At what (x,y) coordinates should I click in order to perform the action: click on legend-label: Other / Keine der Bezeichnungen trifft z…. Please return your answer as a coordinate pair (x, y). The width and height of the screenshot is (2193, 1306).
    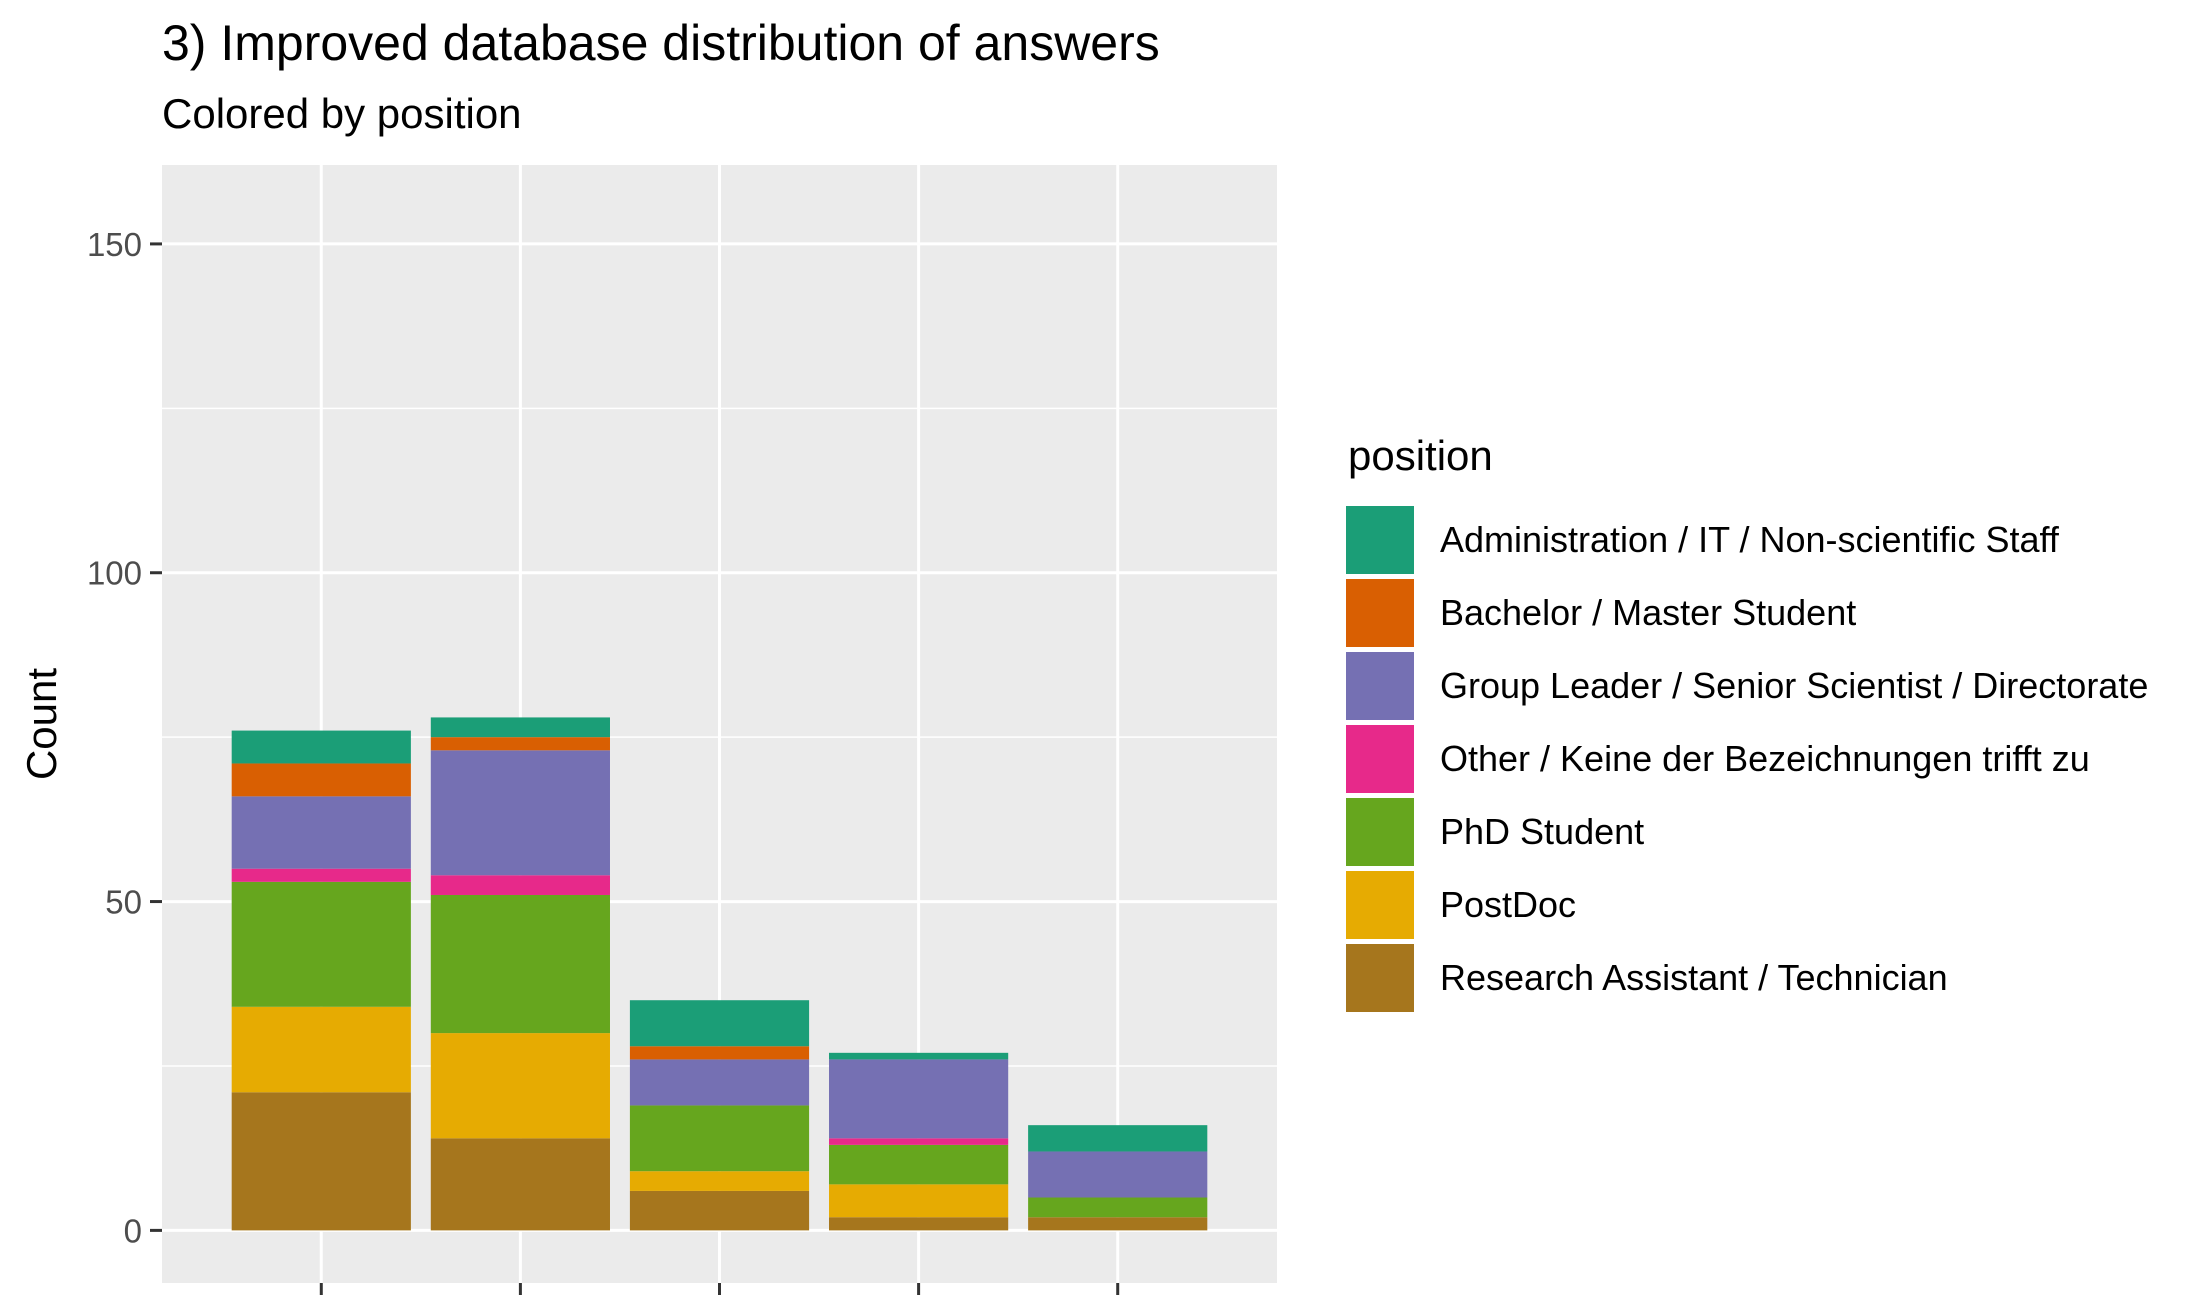
    Looking at the image, I should click on (1765, 758).